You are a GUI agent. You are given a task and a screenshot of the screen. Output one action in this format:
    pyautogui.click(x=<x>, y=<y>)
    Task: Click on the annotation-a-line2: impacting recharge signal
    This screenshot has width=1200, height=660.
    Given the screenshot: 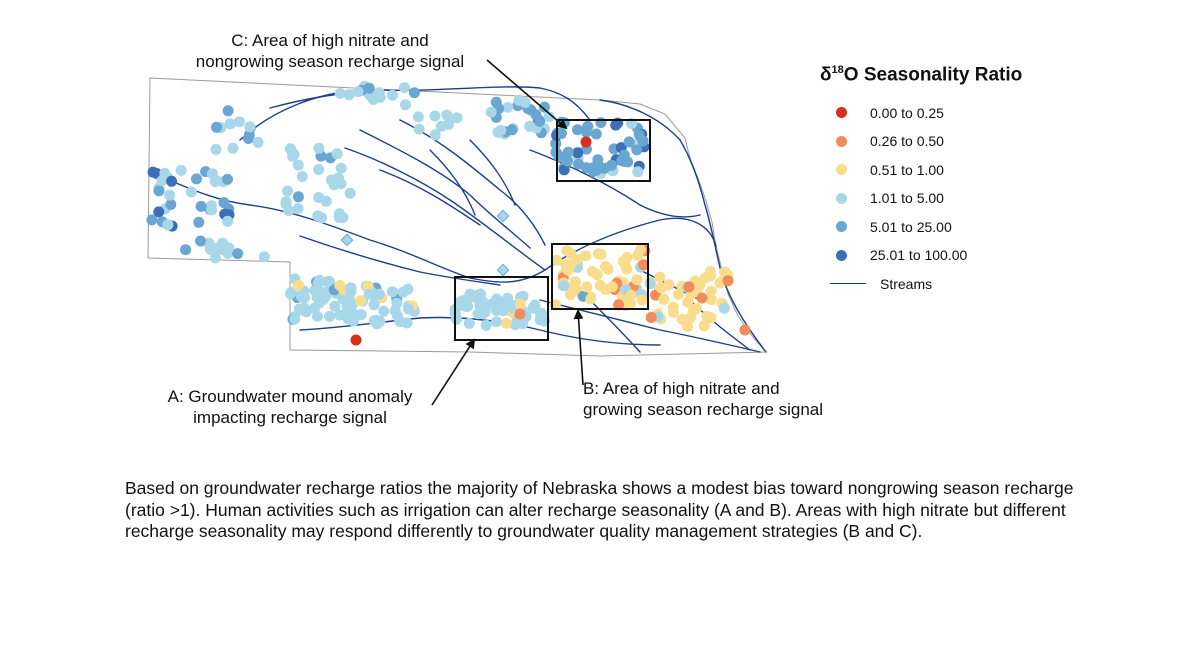 What is the action you would take?
    pyautogui.click(x=290, y=417)
    